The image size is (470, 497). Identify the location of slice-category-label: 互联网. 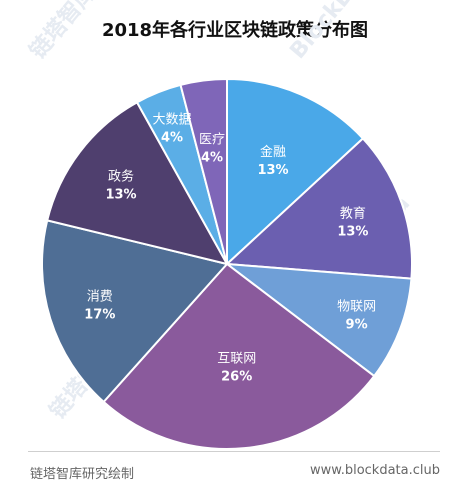
(236, 358).